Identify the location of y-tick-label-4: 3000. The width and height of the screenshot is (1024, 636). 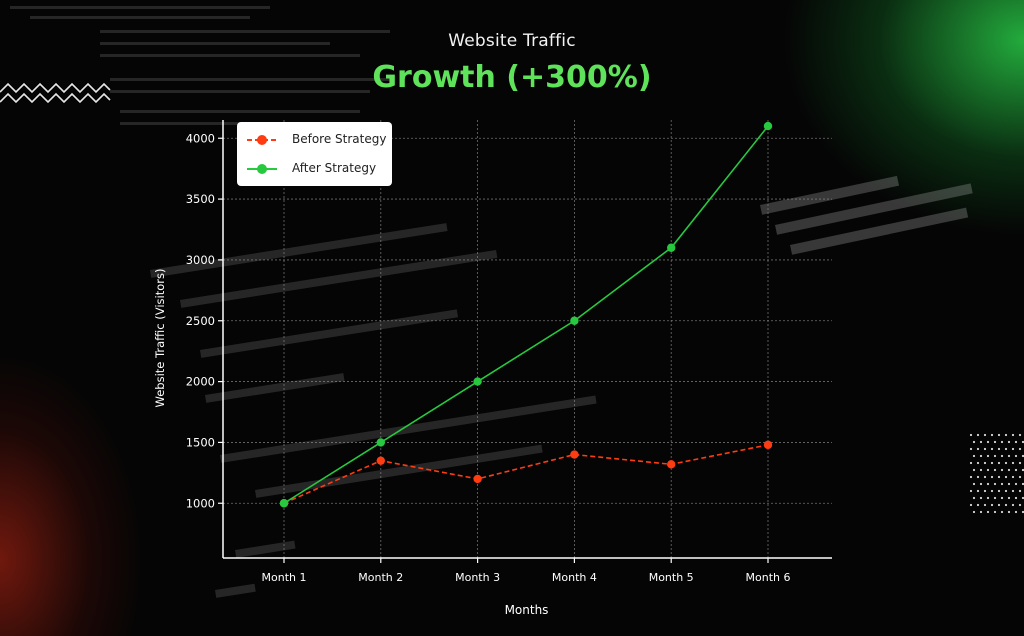
(200, 260).